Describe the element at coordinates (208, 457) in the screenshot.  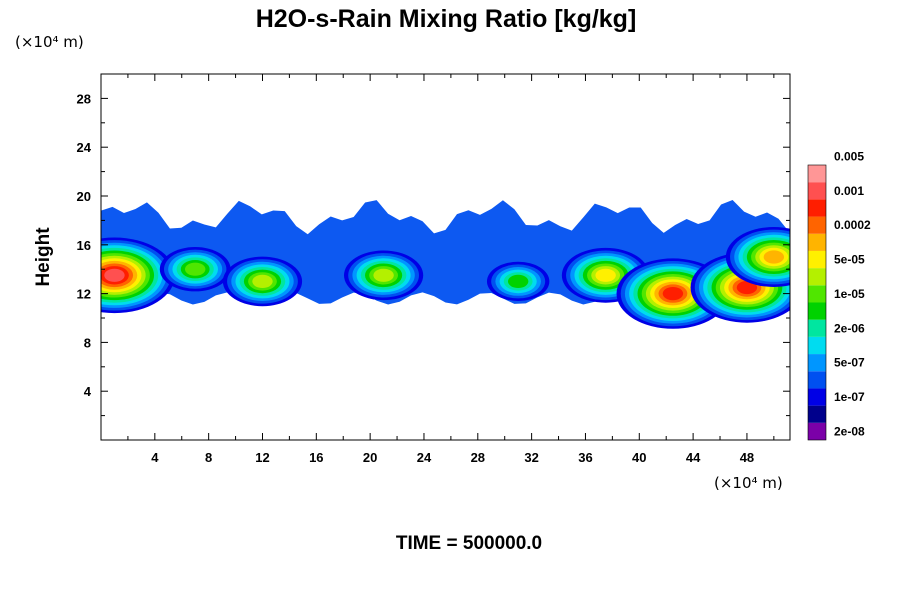
I see `x-tick-label: 8` at that location.